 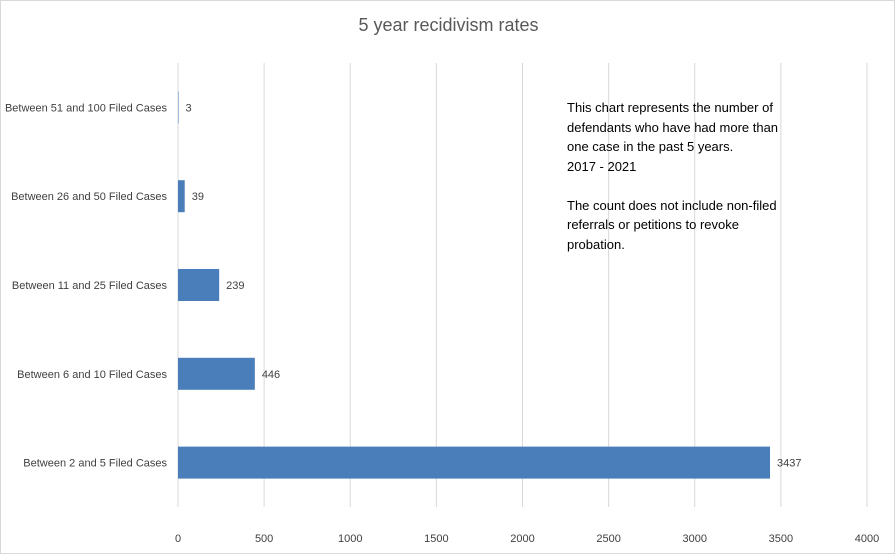 I want to click on x-tick-labels: 0 500 1000 1500 2000 2500 3000 3500 4000, so click(x=527, y=539).